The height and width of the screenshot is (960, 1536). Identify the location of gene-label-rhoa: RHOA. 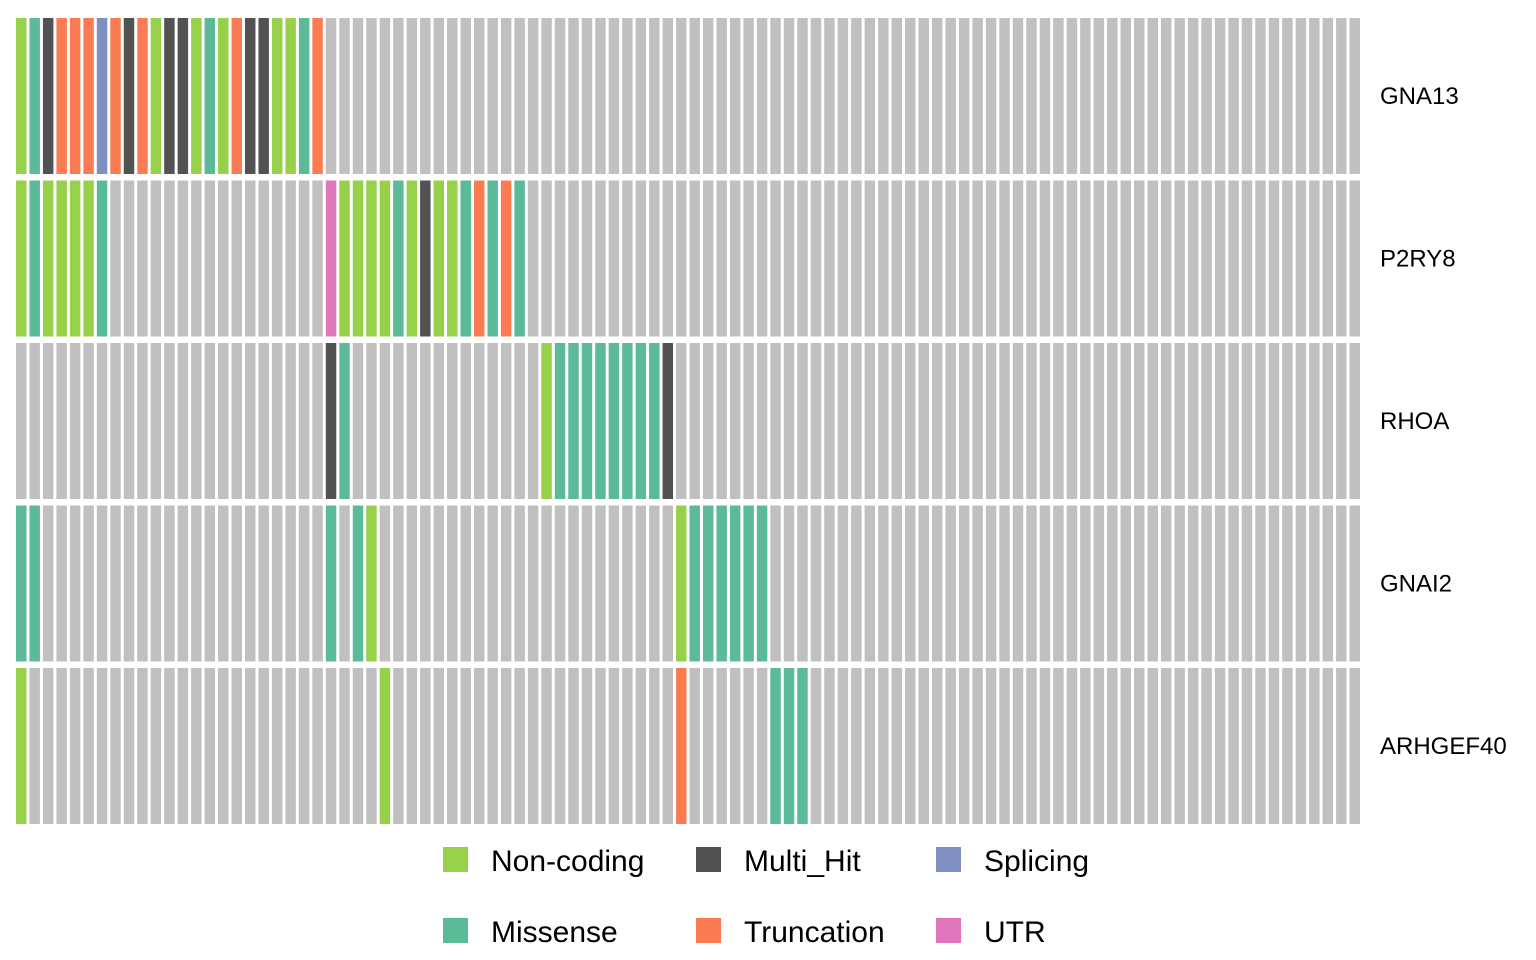
(1414, 421).